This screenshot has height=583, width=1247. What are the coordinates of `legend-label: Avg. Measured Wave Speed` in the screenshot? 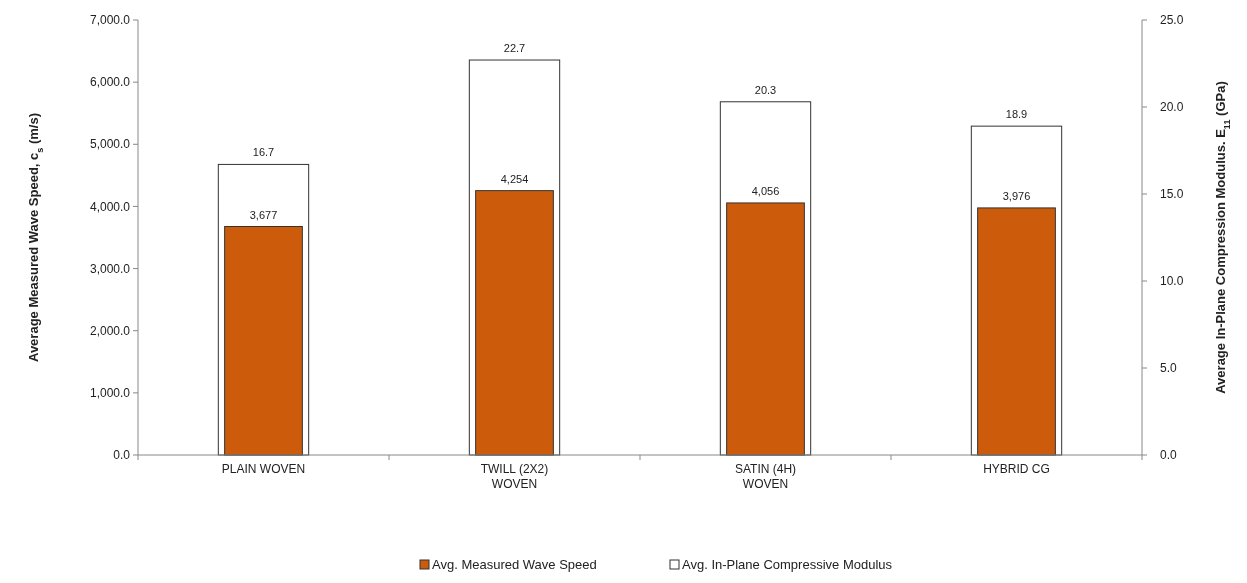 It's located at (514, 564).